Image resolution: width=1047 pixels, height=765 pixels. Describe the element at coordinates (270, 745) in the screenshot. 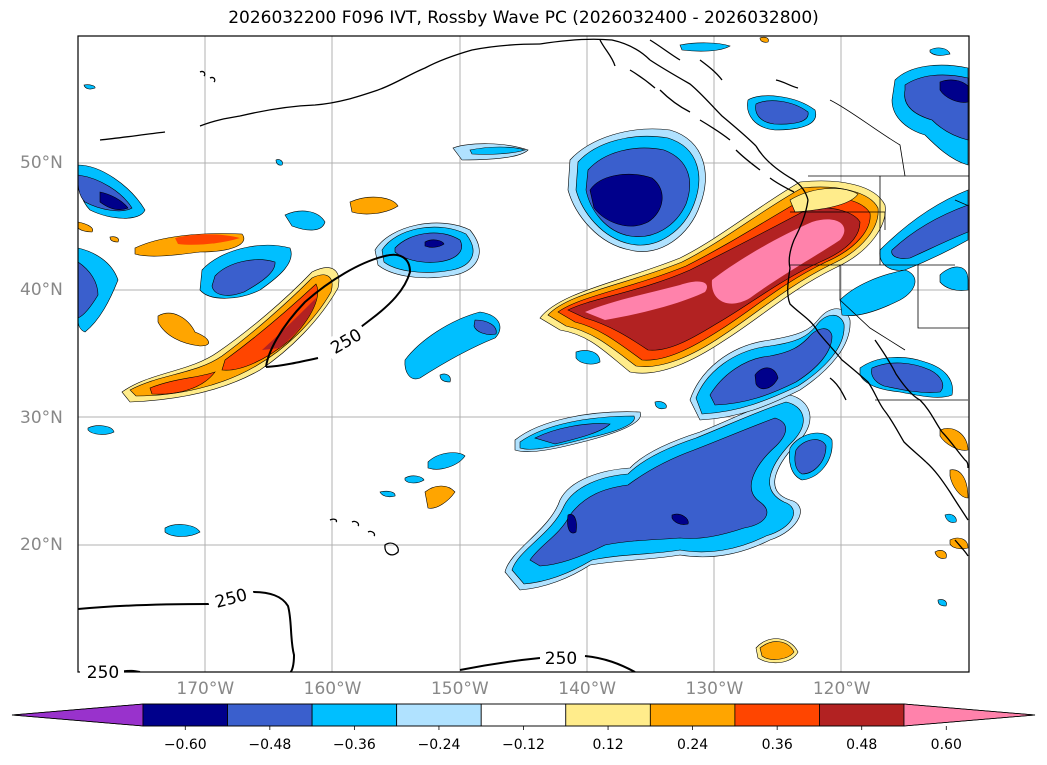

I see `colorbar-tick-label: −0.48` at that location.